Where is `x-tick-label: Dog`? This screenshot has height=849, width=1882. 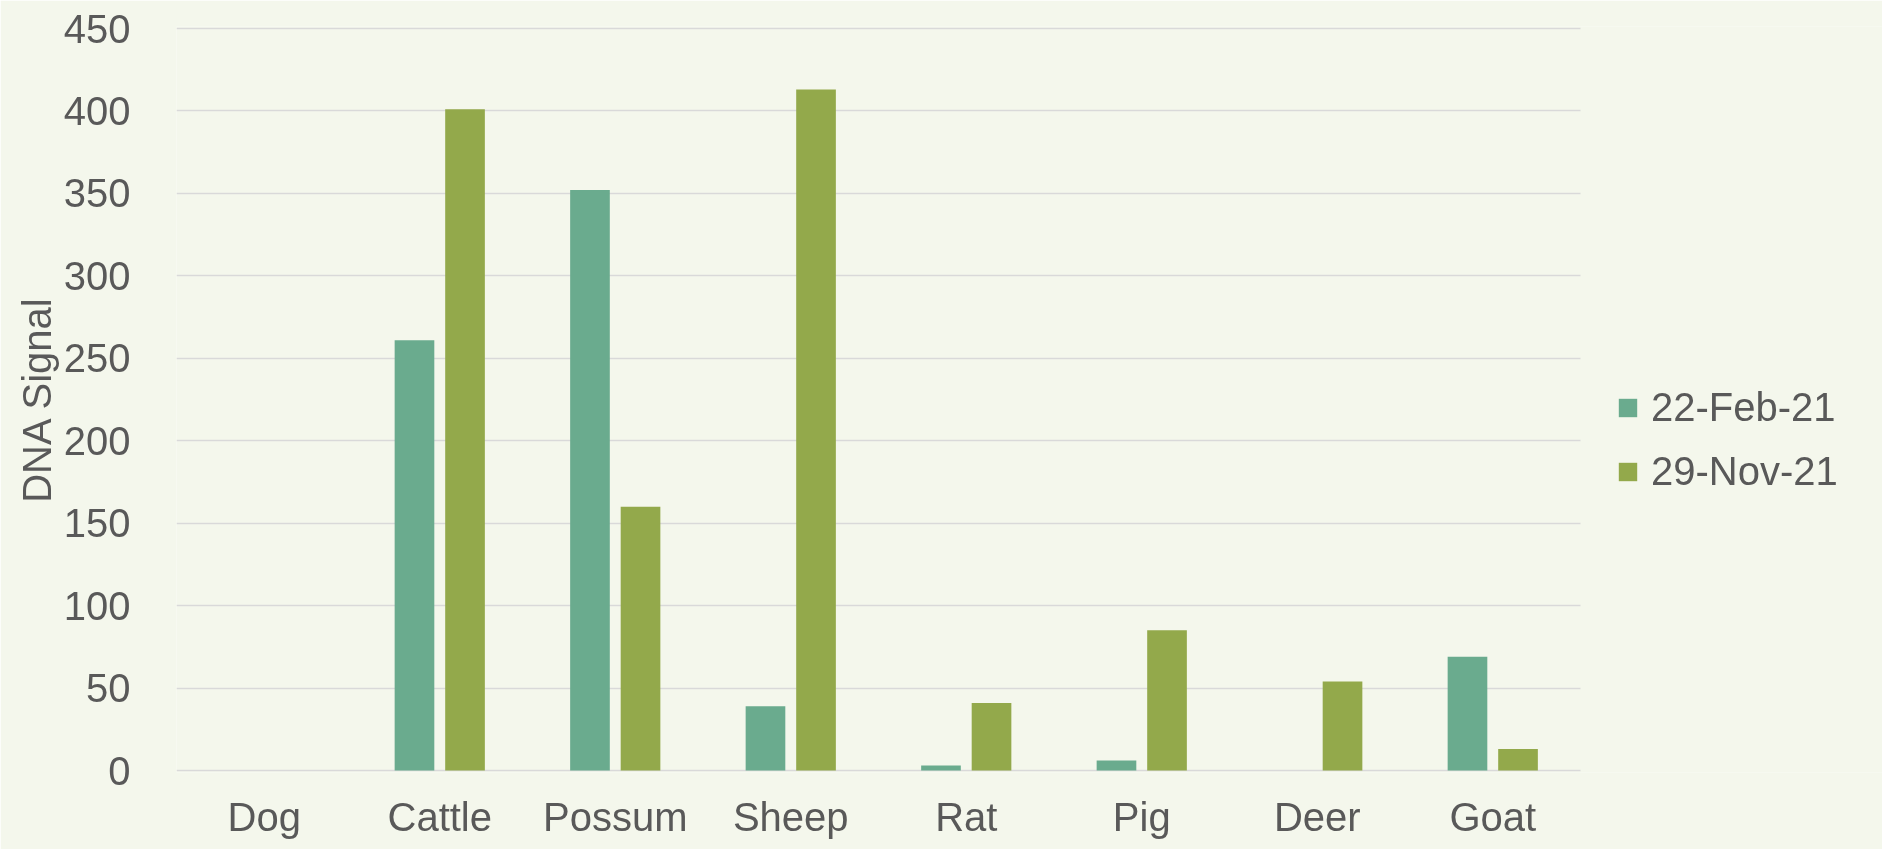 x-tick-label: Dog is located at coordinates (264, 816).